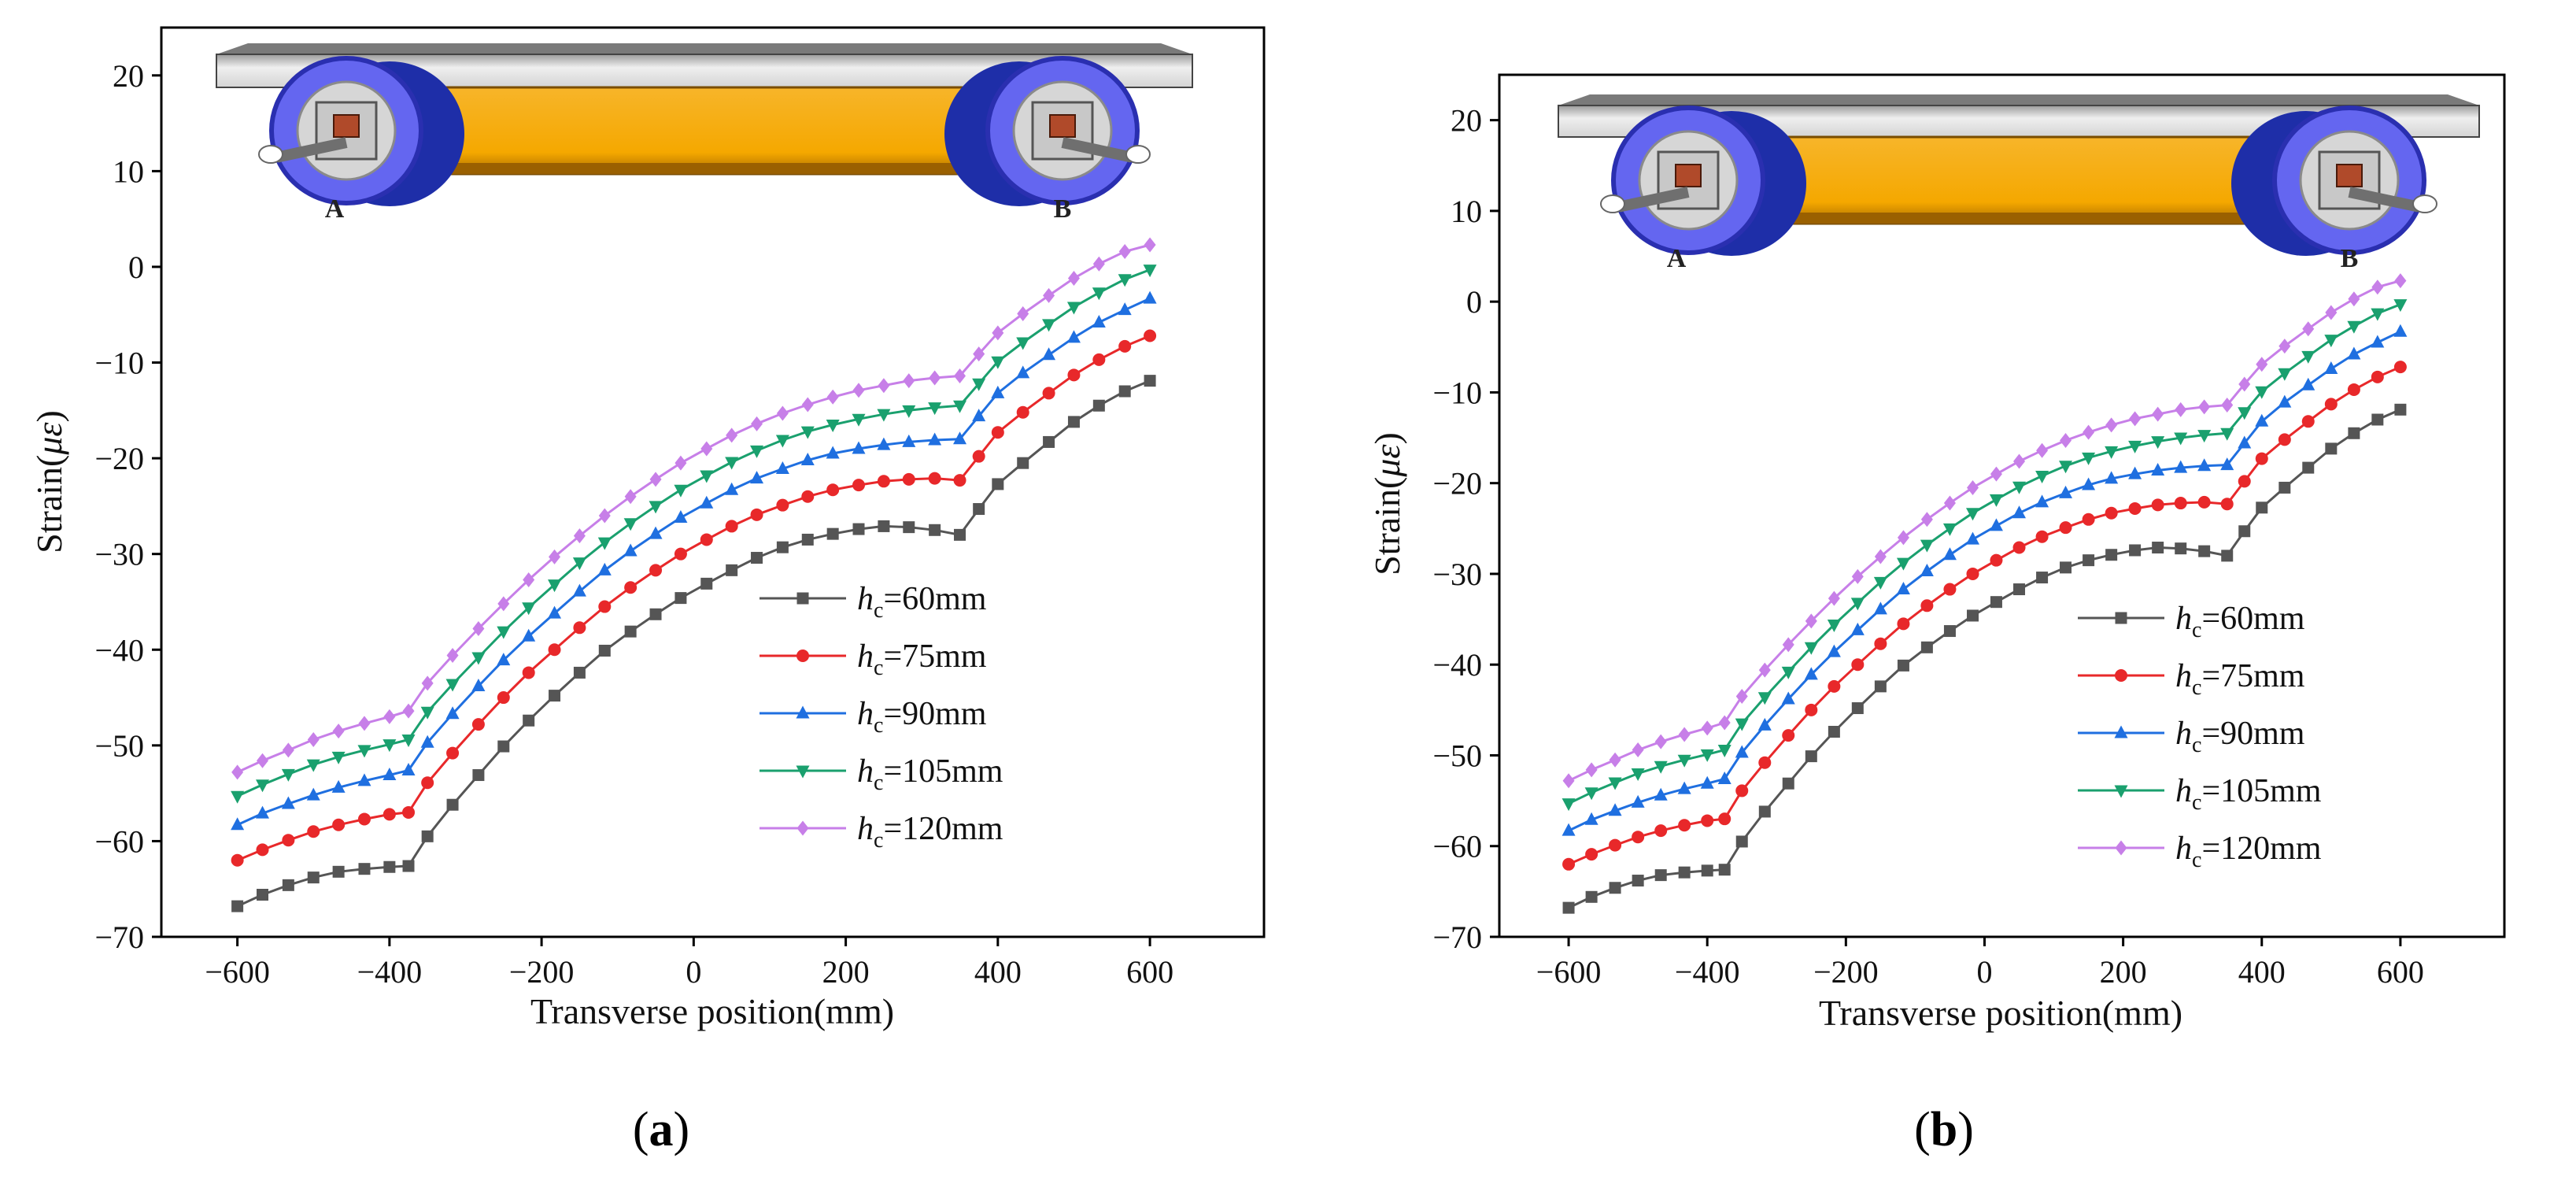 This screenshot has width=2576, height=1199. I want to click on legend-item: hc=75mm, so click(2191, 679).